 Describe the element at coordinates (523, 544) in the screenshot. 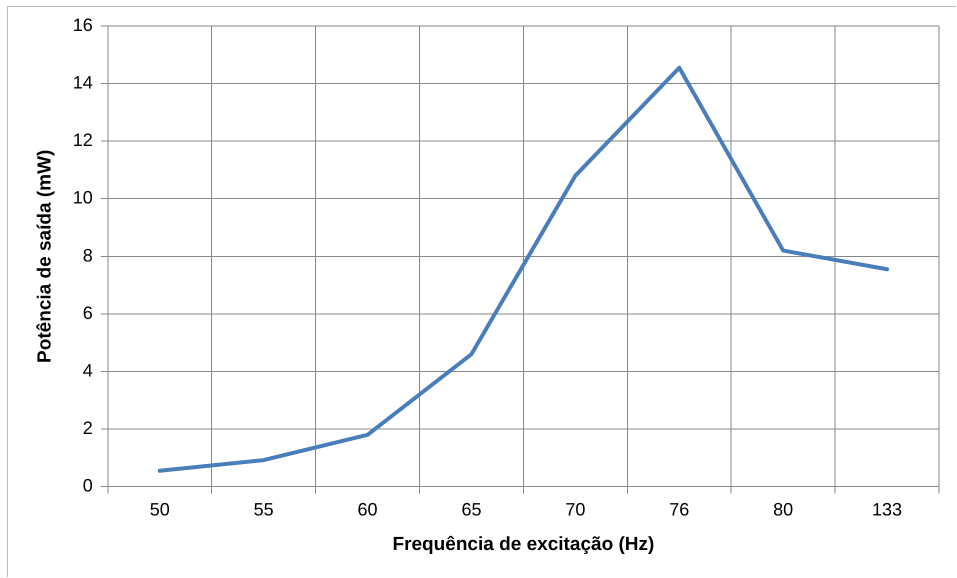

I see `x-axis-title: Frequência de excitação (Hz)` at that location.